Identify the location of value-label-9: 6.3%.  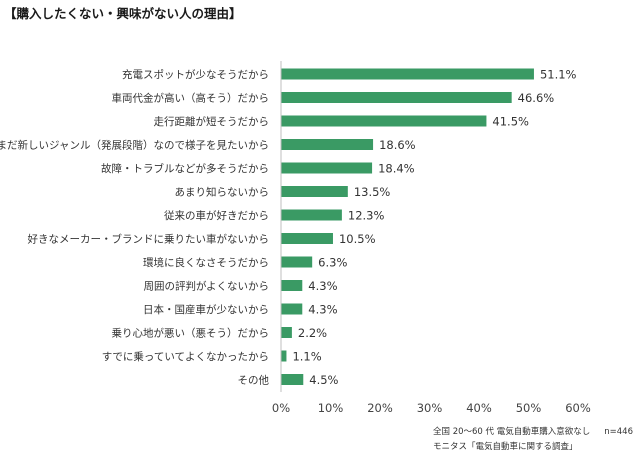
(332, 263).